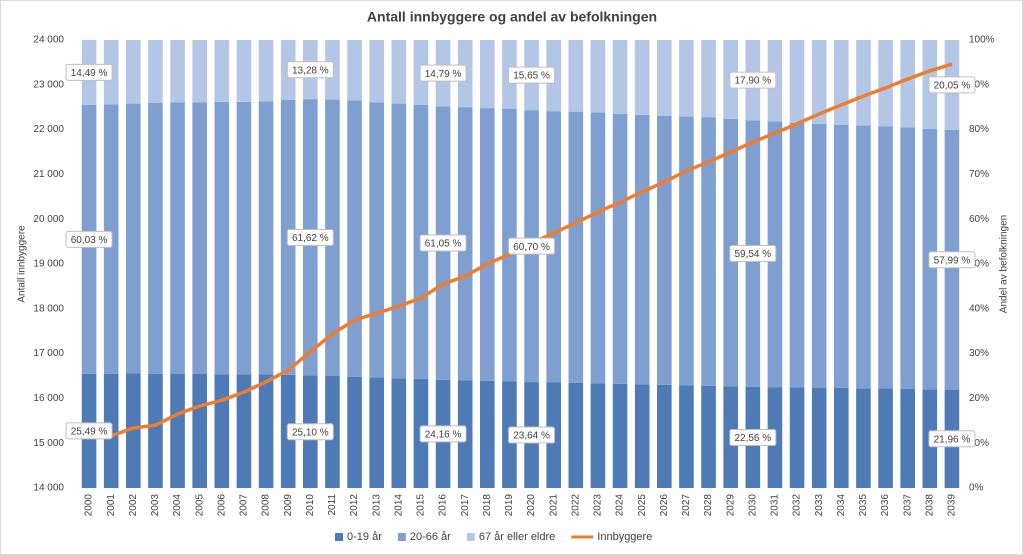  I want to click on x-tick-label: 2007, so click(244, 505).